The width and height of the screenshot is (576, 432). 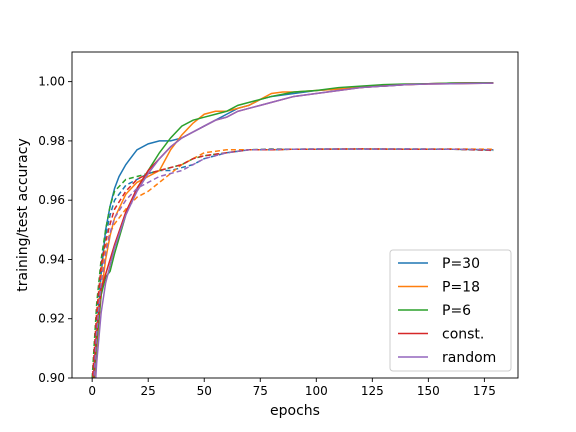 I want to click on x-tick-label: 150, so click(x=428, y=391).